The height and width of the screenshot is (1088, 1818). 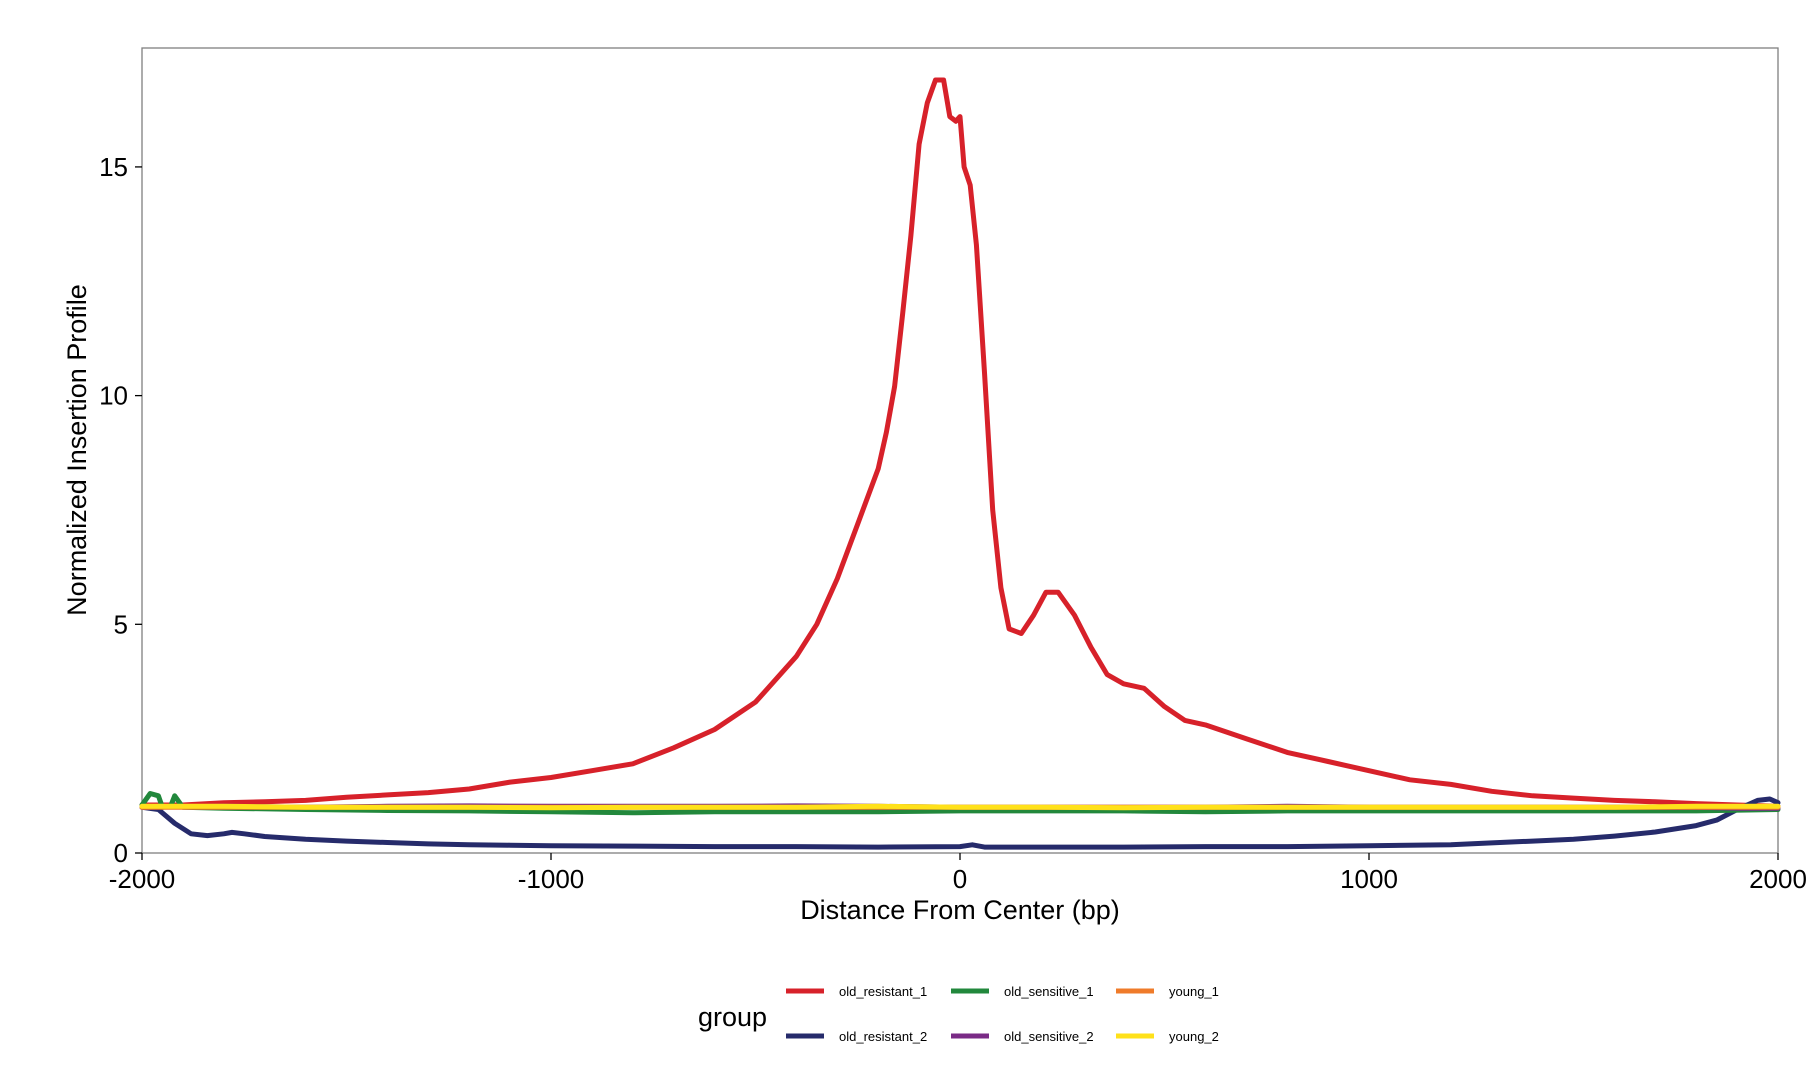 I want to click on x-axis: -2000 -1000 0 1000 2000, so click(x=958, y=873).